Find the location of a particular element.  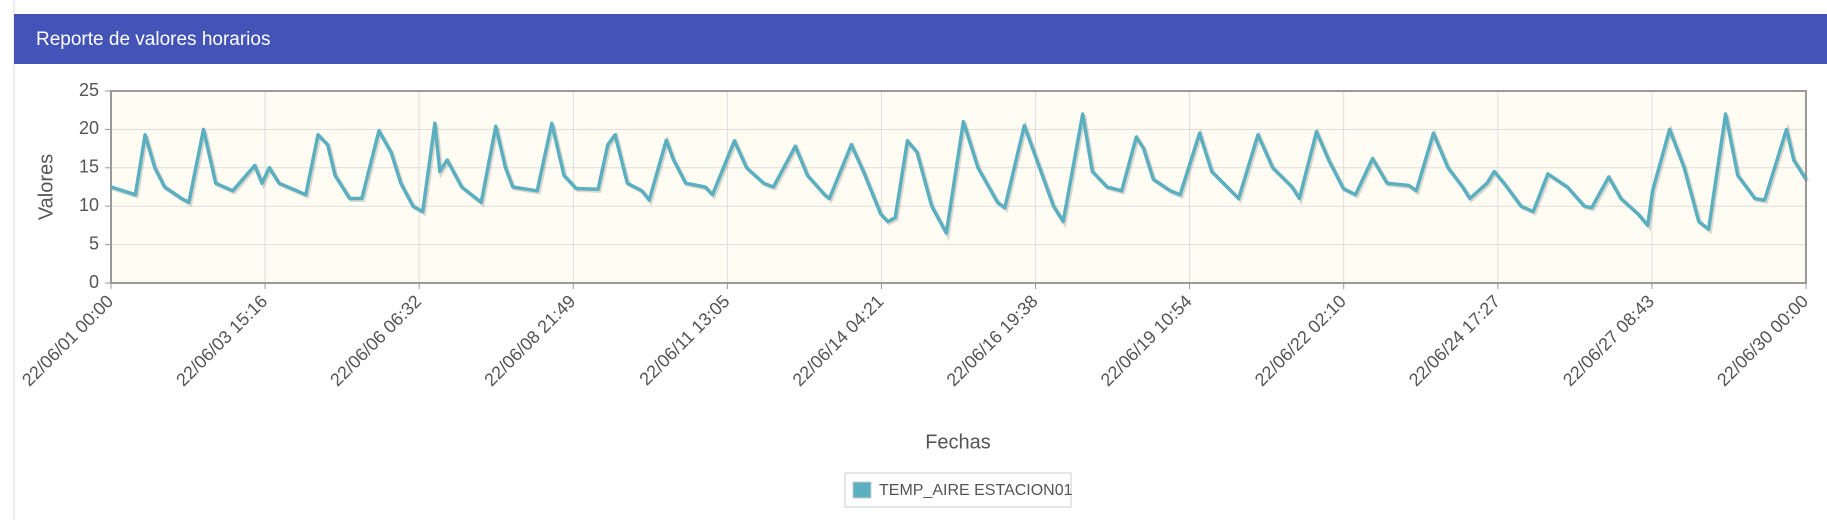

header-bar is located at coordinates (920, 39).